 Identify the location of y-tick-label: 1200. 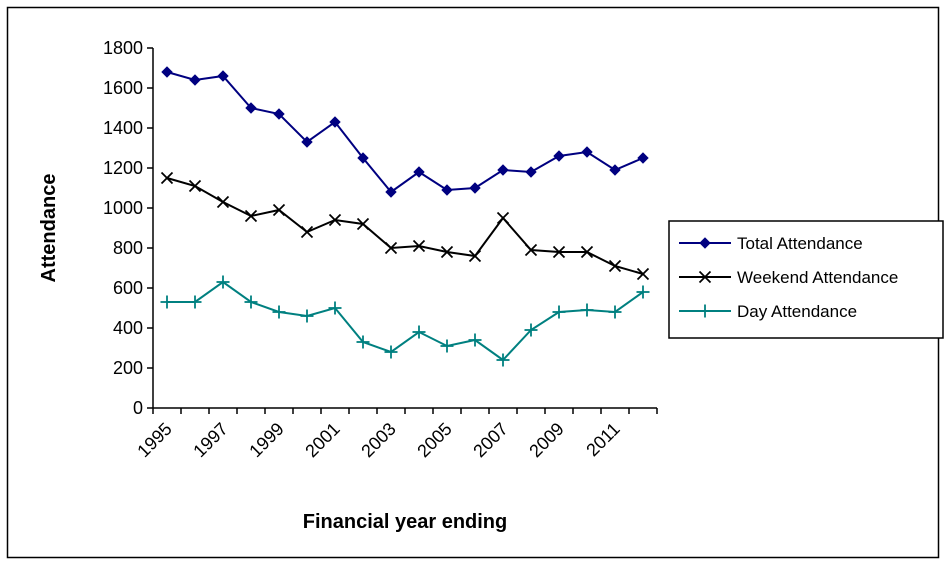
(123, 168).